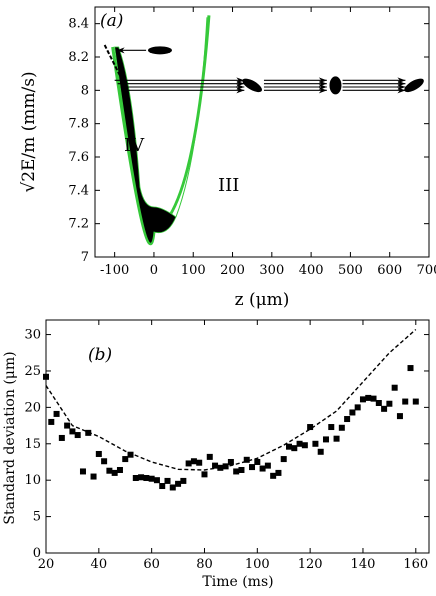 Image resolution: width=436 pixels, height=596 pixels. I want to click on x-tick-label-a: 100, so click(193, 270).